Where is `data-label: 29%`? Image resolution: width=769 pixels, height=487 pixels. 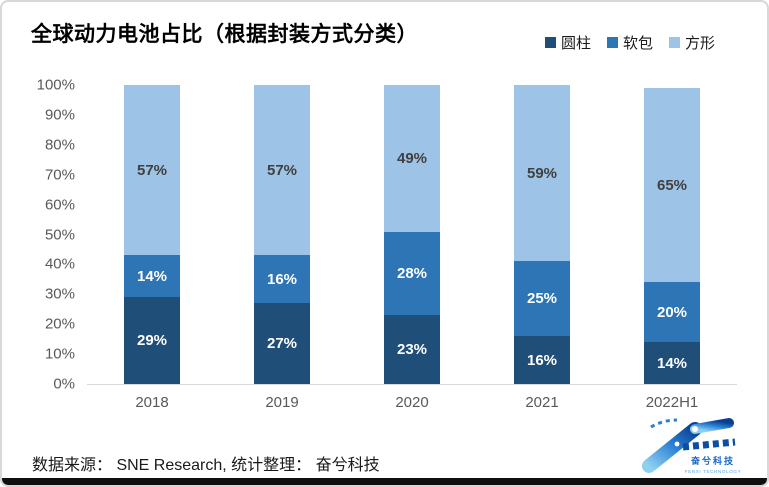 data-label: 29% is located at coordinates (152, 341).